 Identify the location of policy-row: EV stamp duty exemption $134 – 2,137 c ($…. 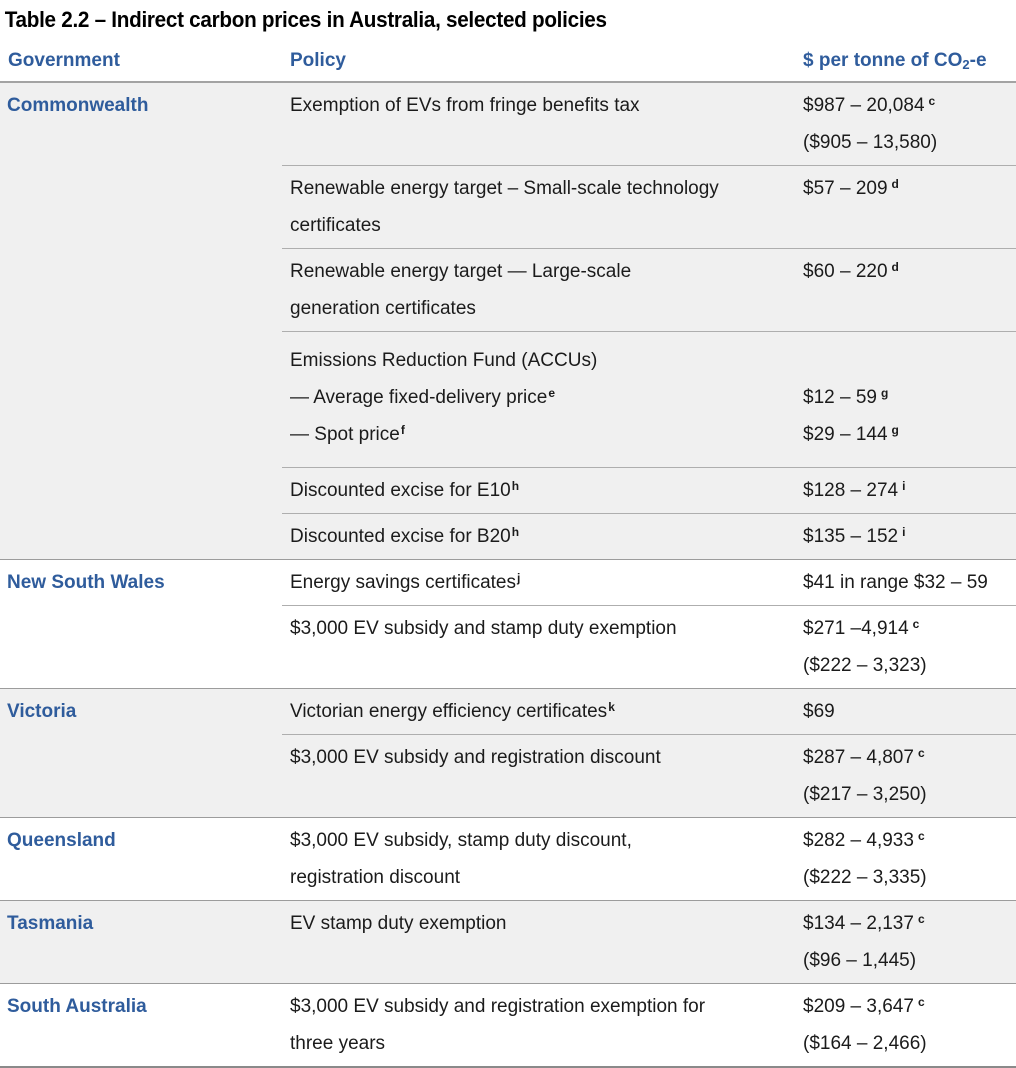
(649, 942).